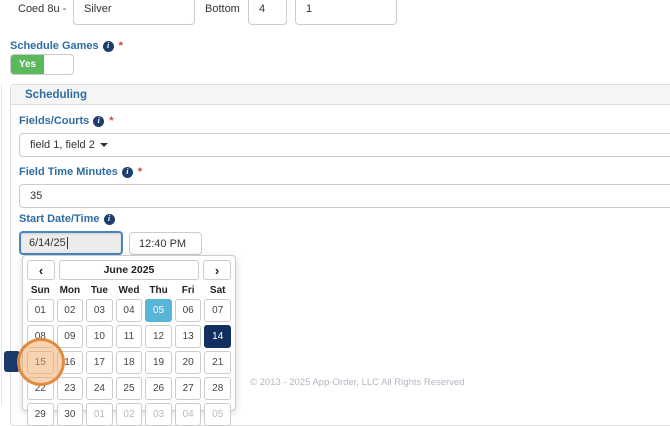  What do you see at coordinates (129, 388) in the screenshot?
I see `calendar-day: 25` at bounding box center [129, 388].